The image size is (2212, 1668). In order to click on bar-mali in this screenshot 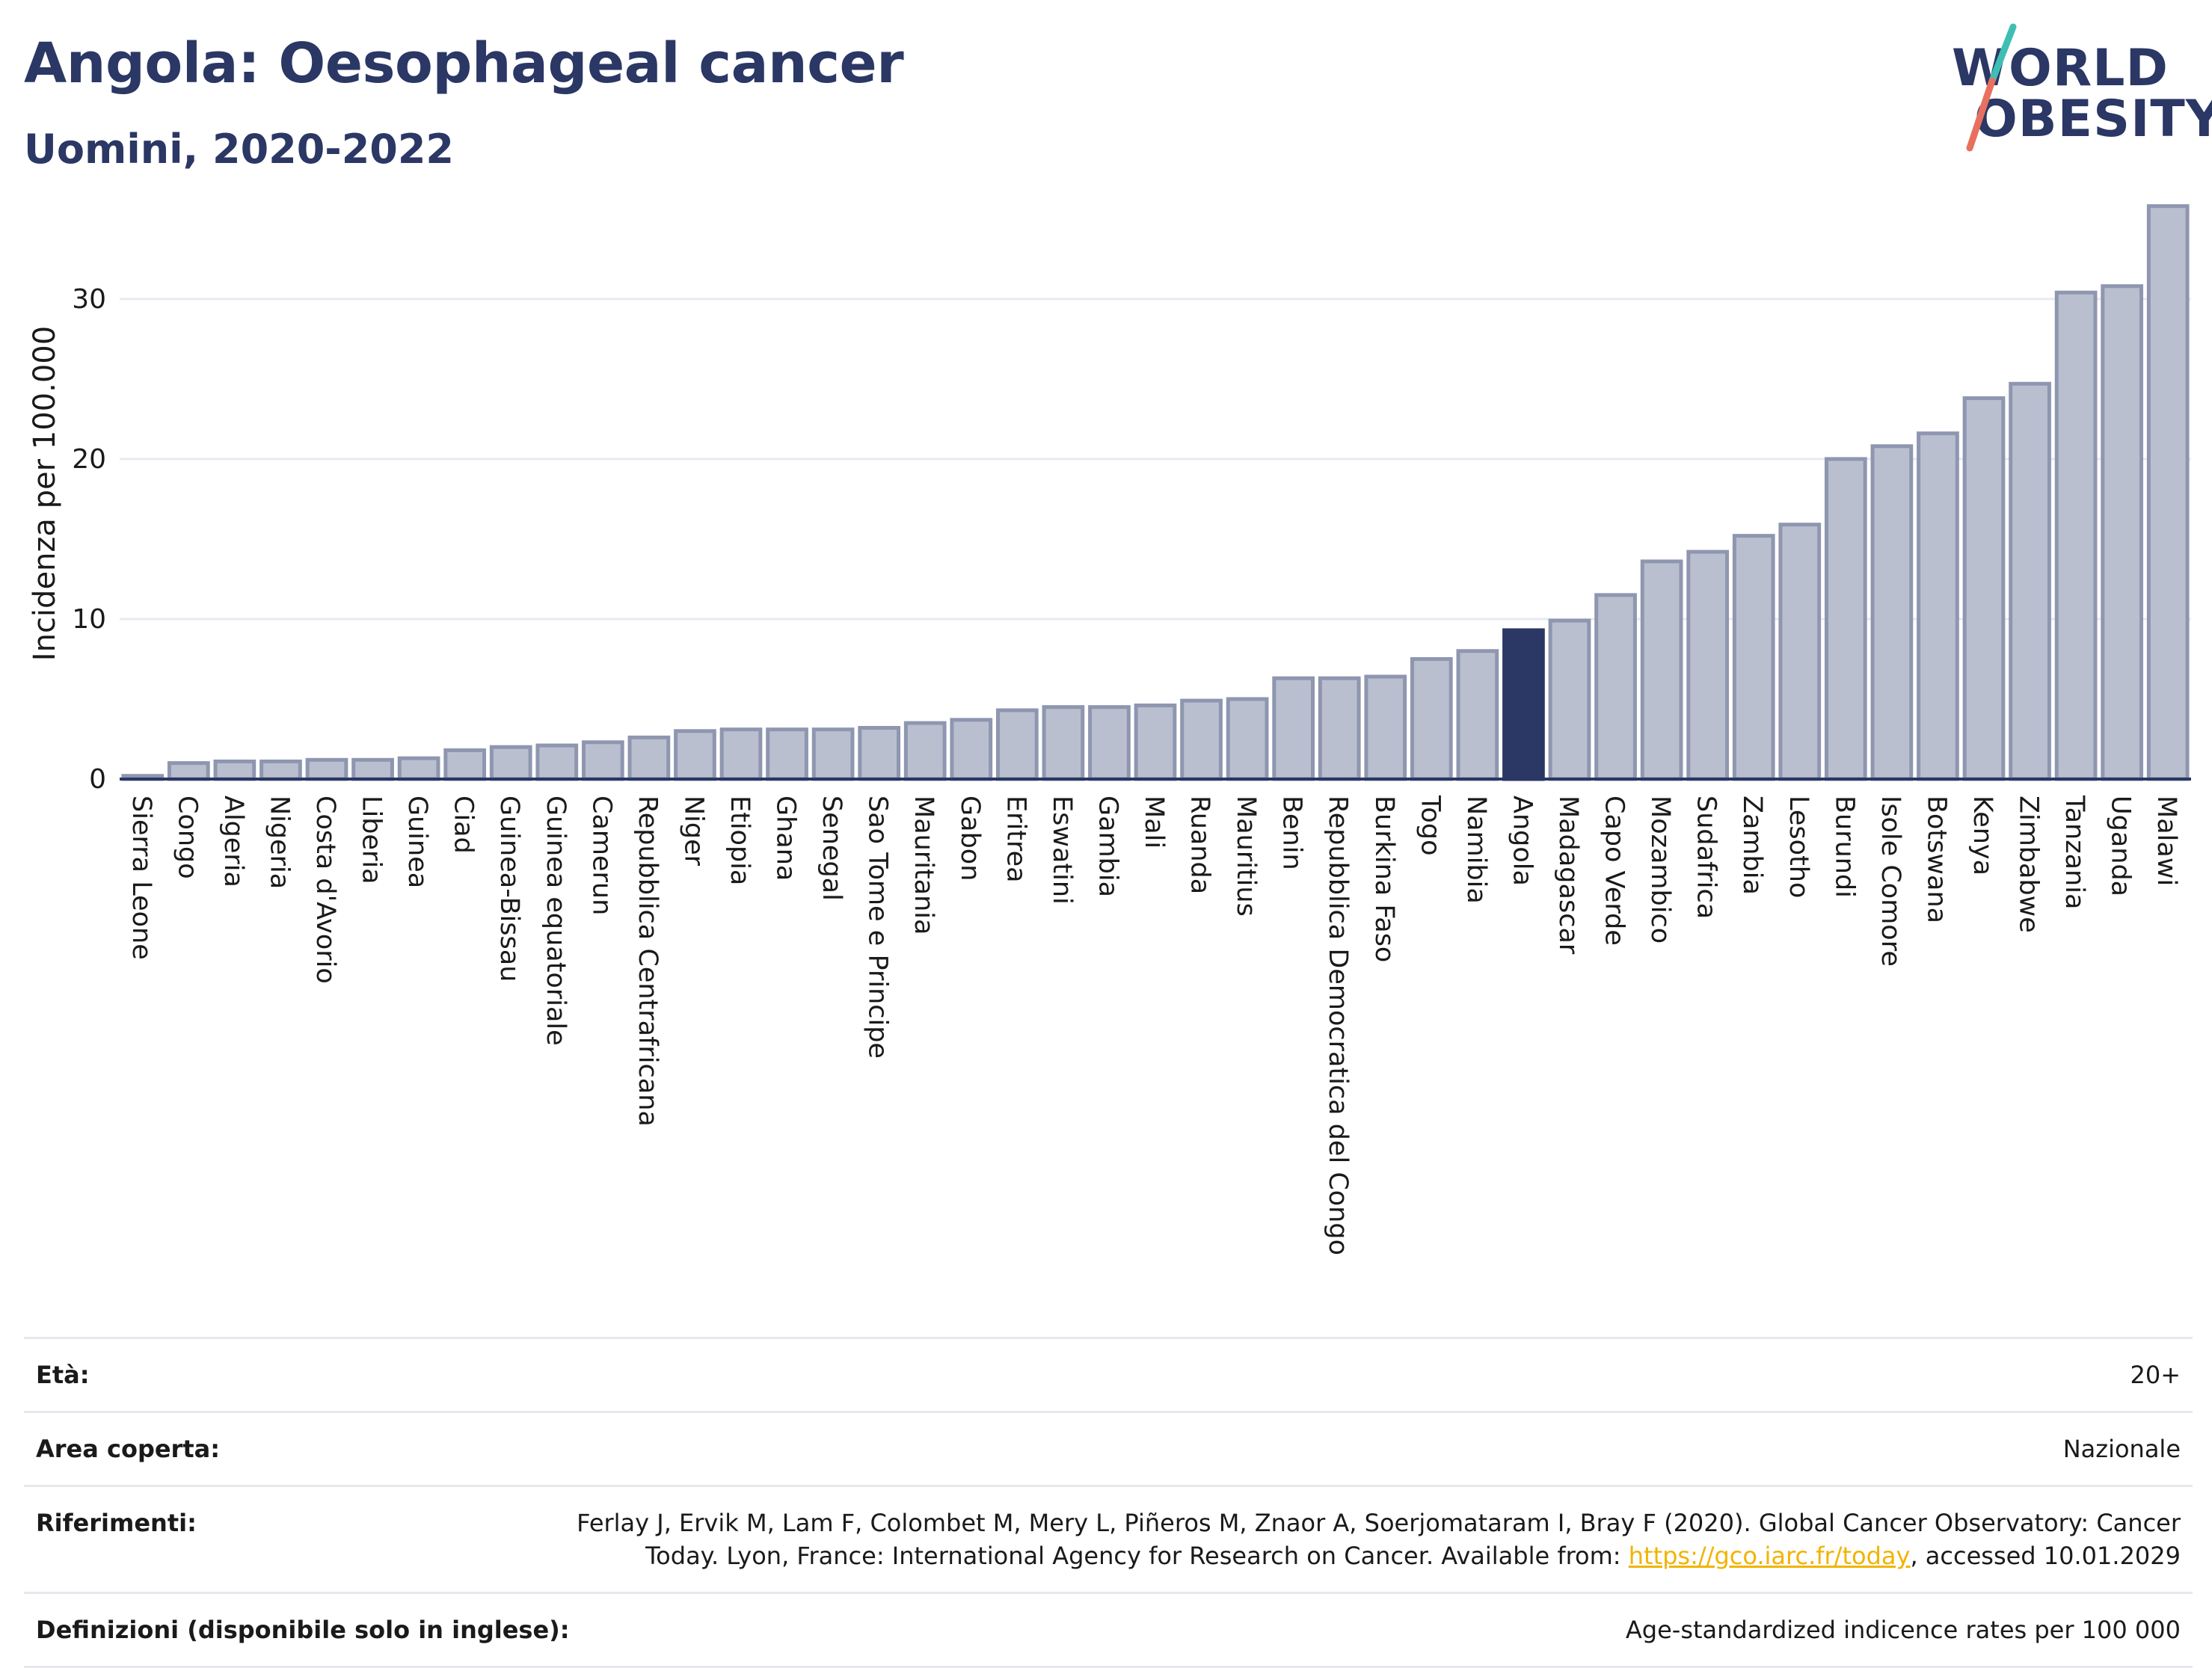, I will do `click(1155, 742)`.